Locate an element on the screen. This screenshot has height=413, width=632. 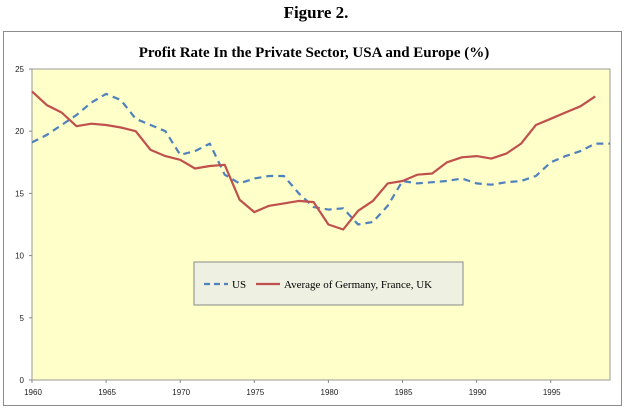
x-tick-label: 1975 is located at coordinates (255, 392).